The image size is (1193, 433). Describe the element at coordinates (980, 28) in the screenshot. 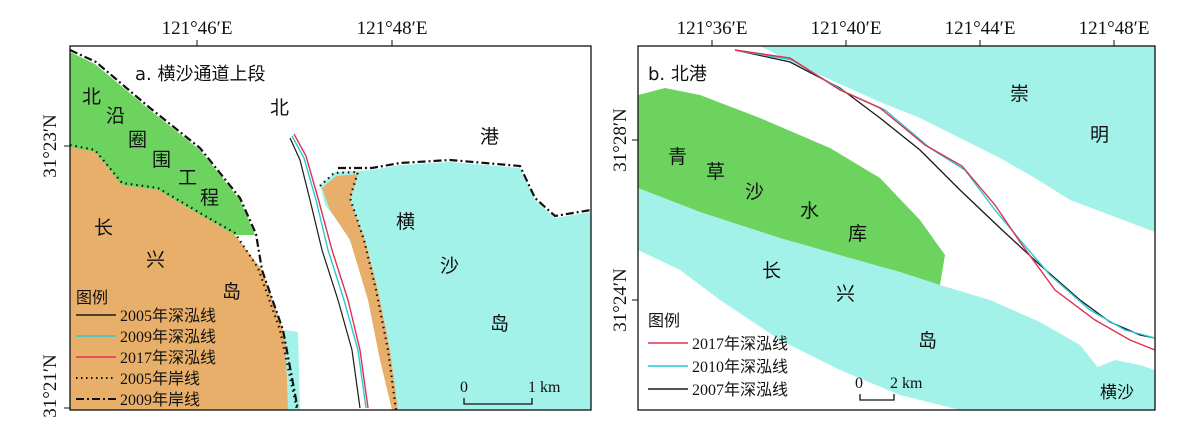

I see `panel-b-top-tick-label: 121°44′E` at that location.